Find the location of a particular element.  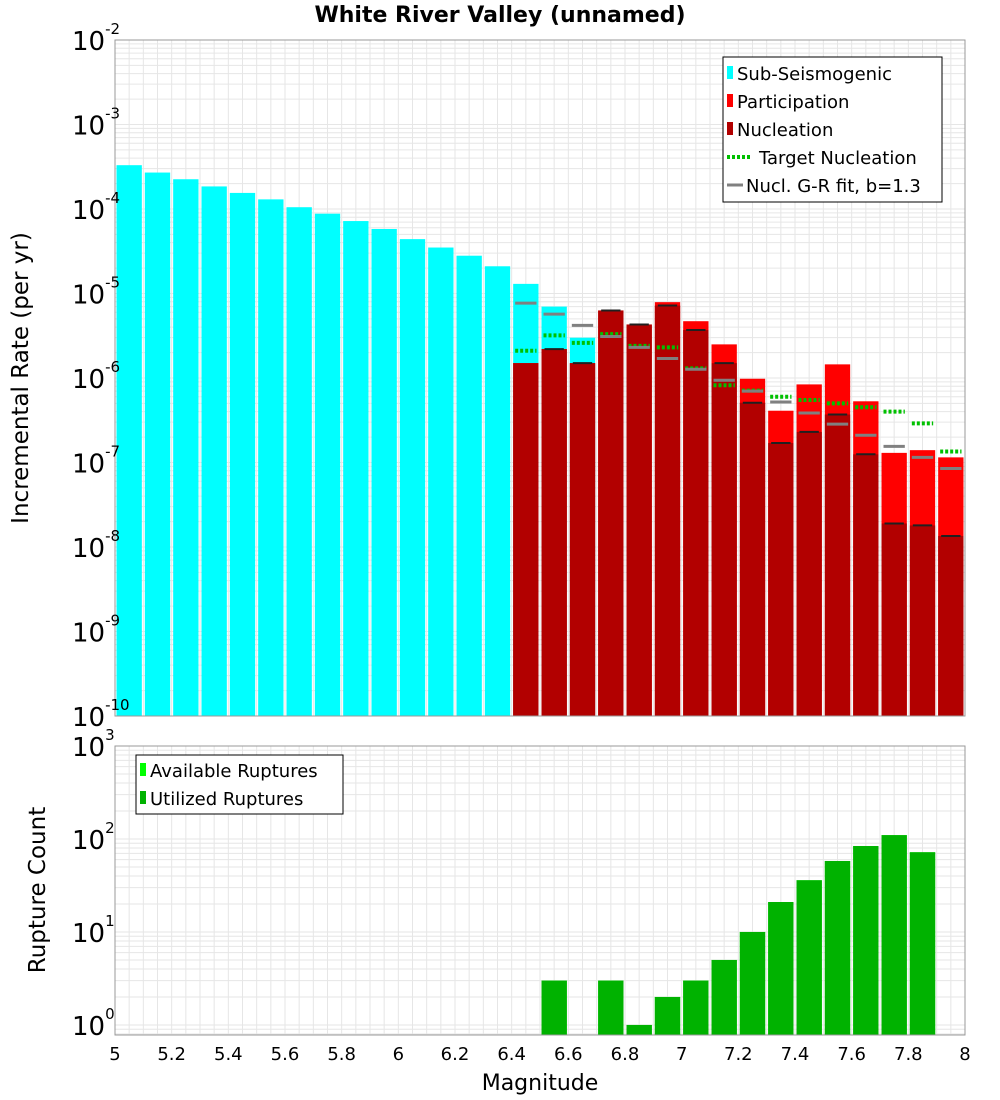

y-tick-label: 10⁻⁷ is located at coordinates (96, 461).